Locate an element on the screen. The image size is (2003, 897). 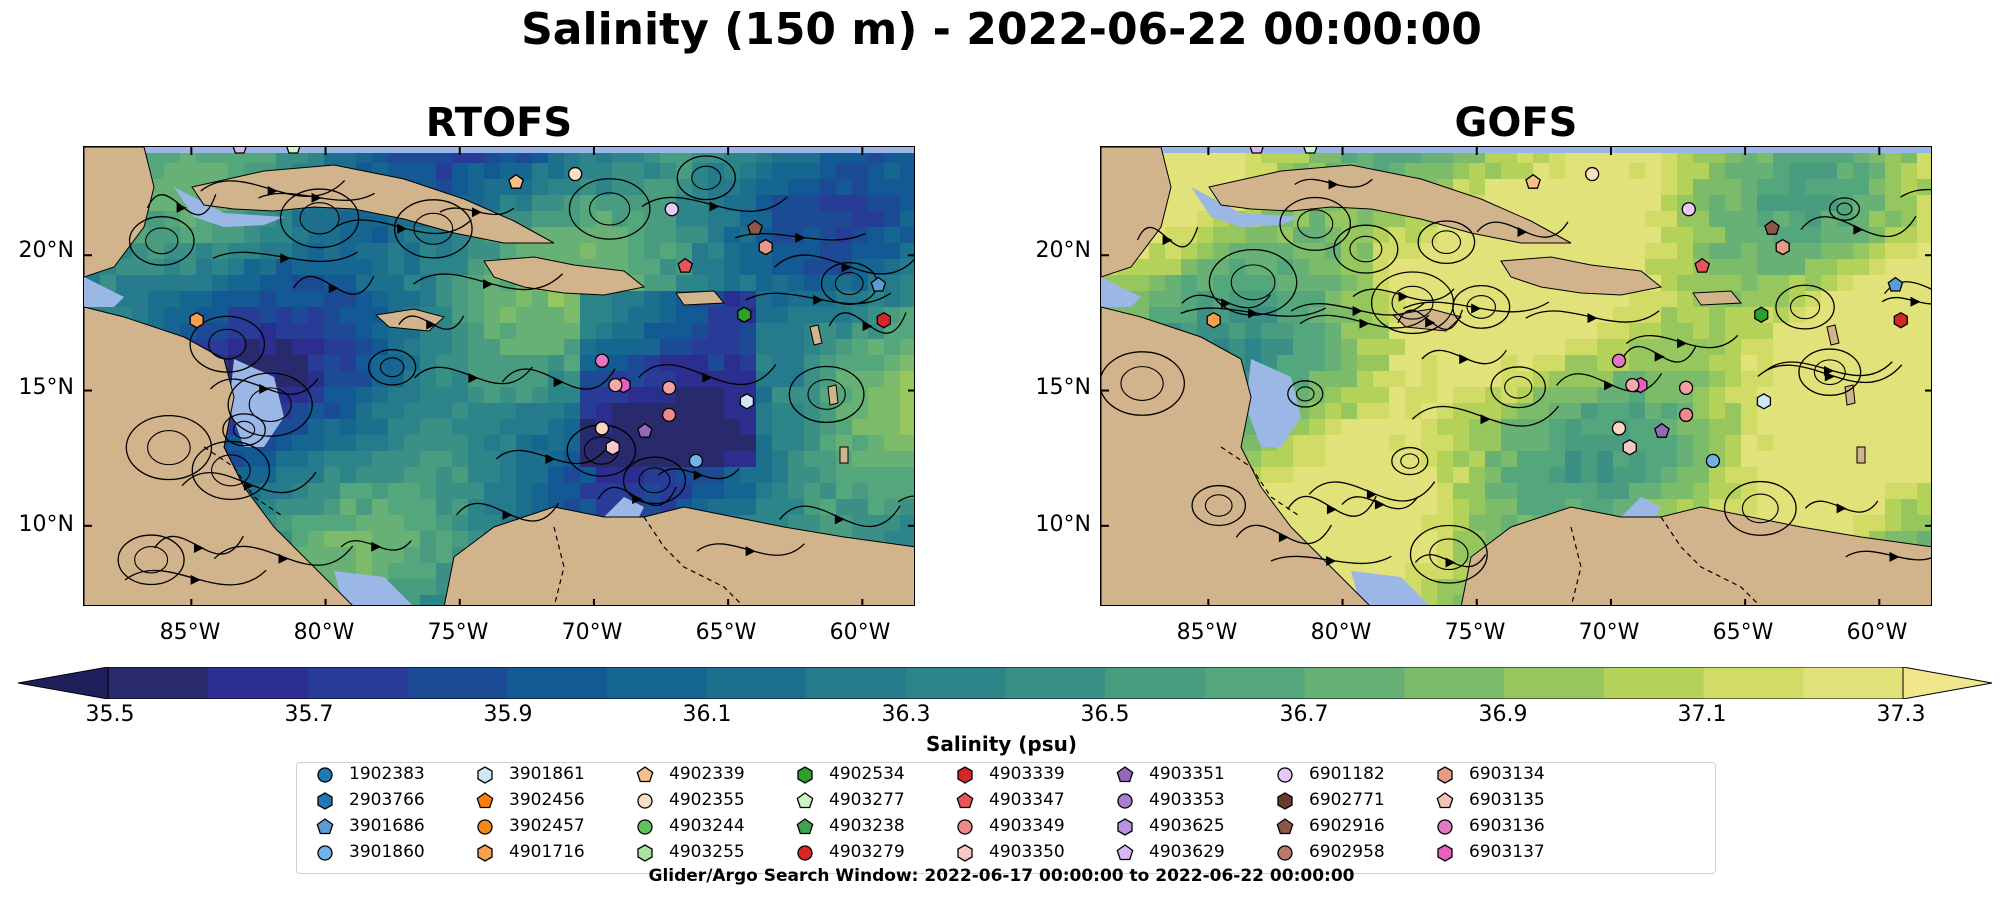
colorbar-over-arrow is located at coordinates (1947, 683).